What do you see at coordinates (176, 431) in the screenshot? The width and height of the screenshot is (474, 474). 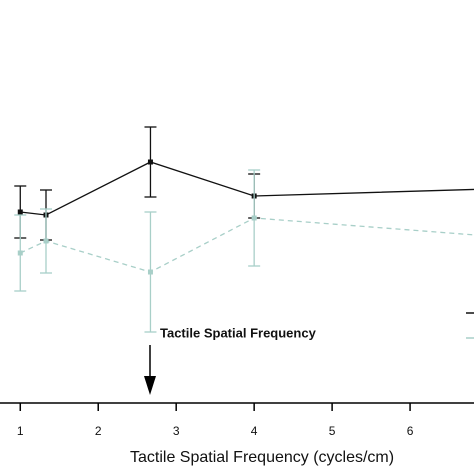 I see `x-tick-label: 3` at bounding box center [176, 431].